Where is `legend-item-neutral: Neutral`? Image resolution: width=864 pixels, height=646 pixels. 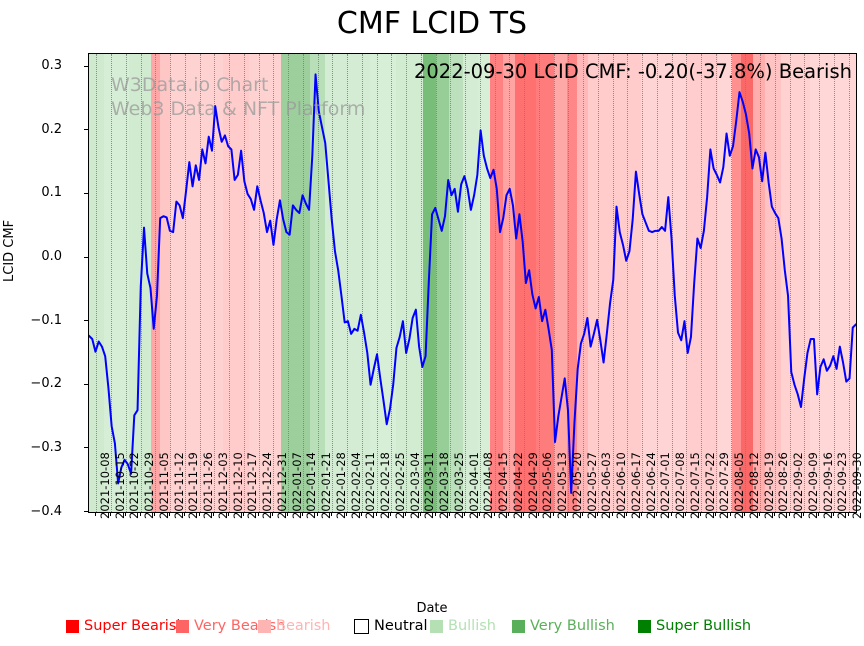
legend-item-neutral: Neutral is located at coordinates (391, 626).